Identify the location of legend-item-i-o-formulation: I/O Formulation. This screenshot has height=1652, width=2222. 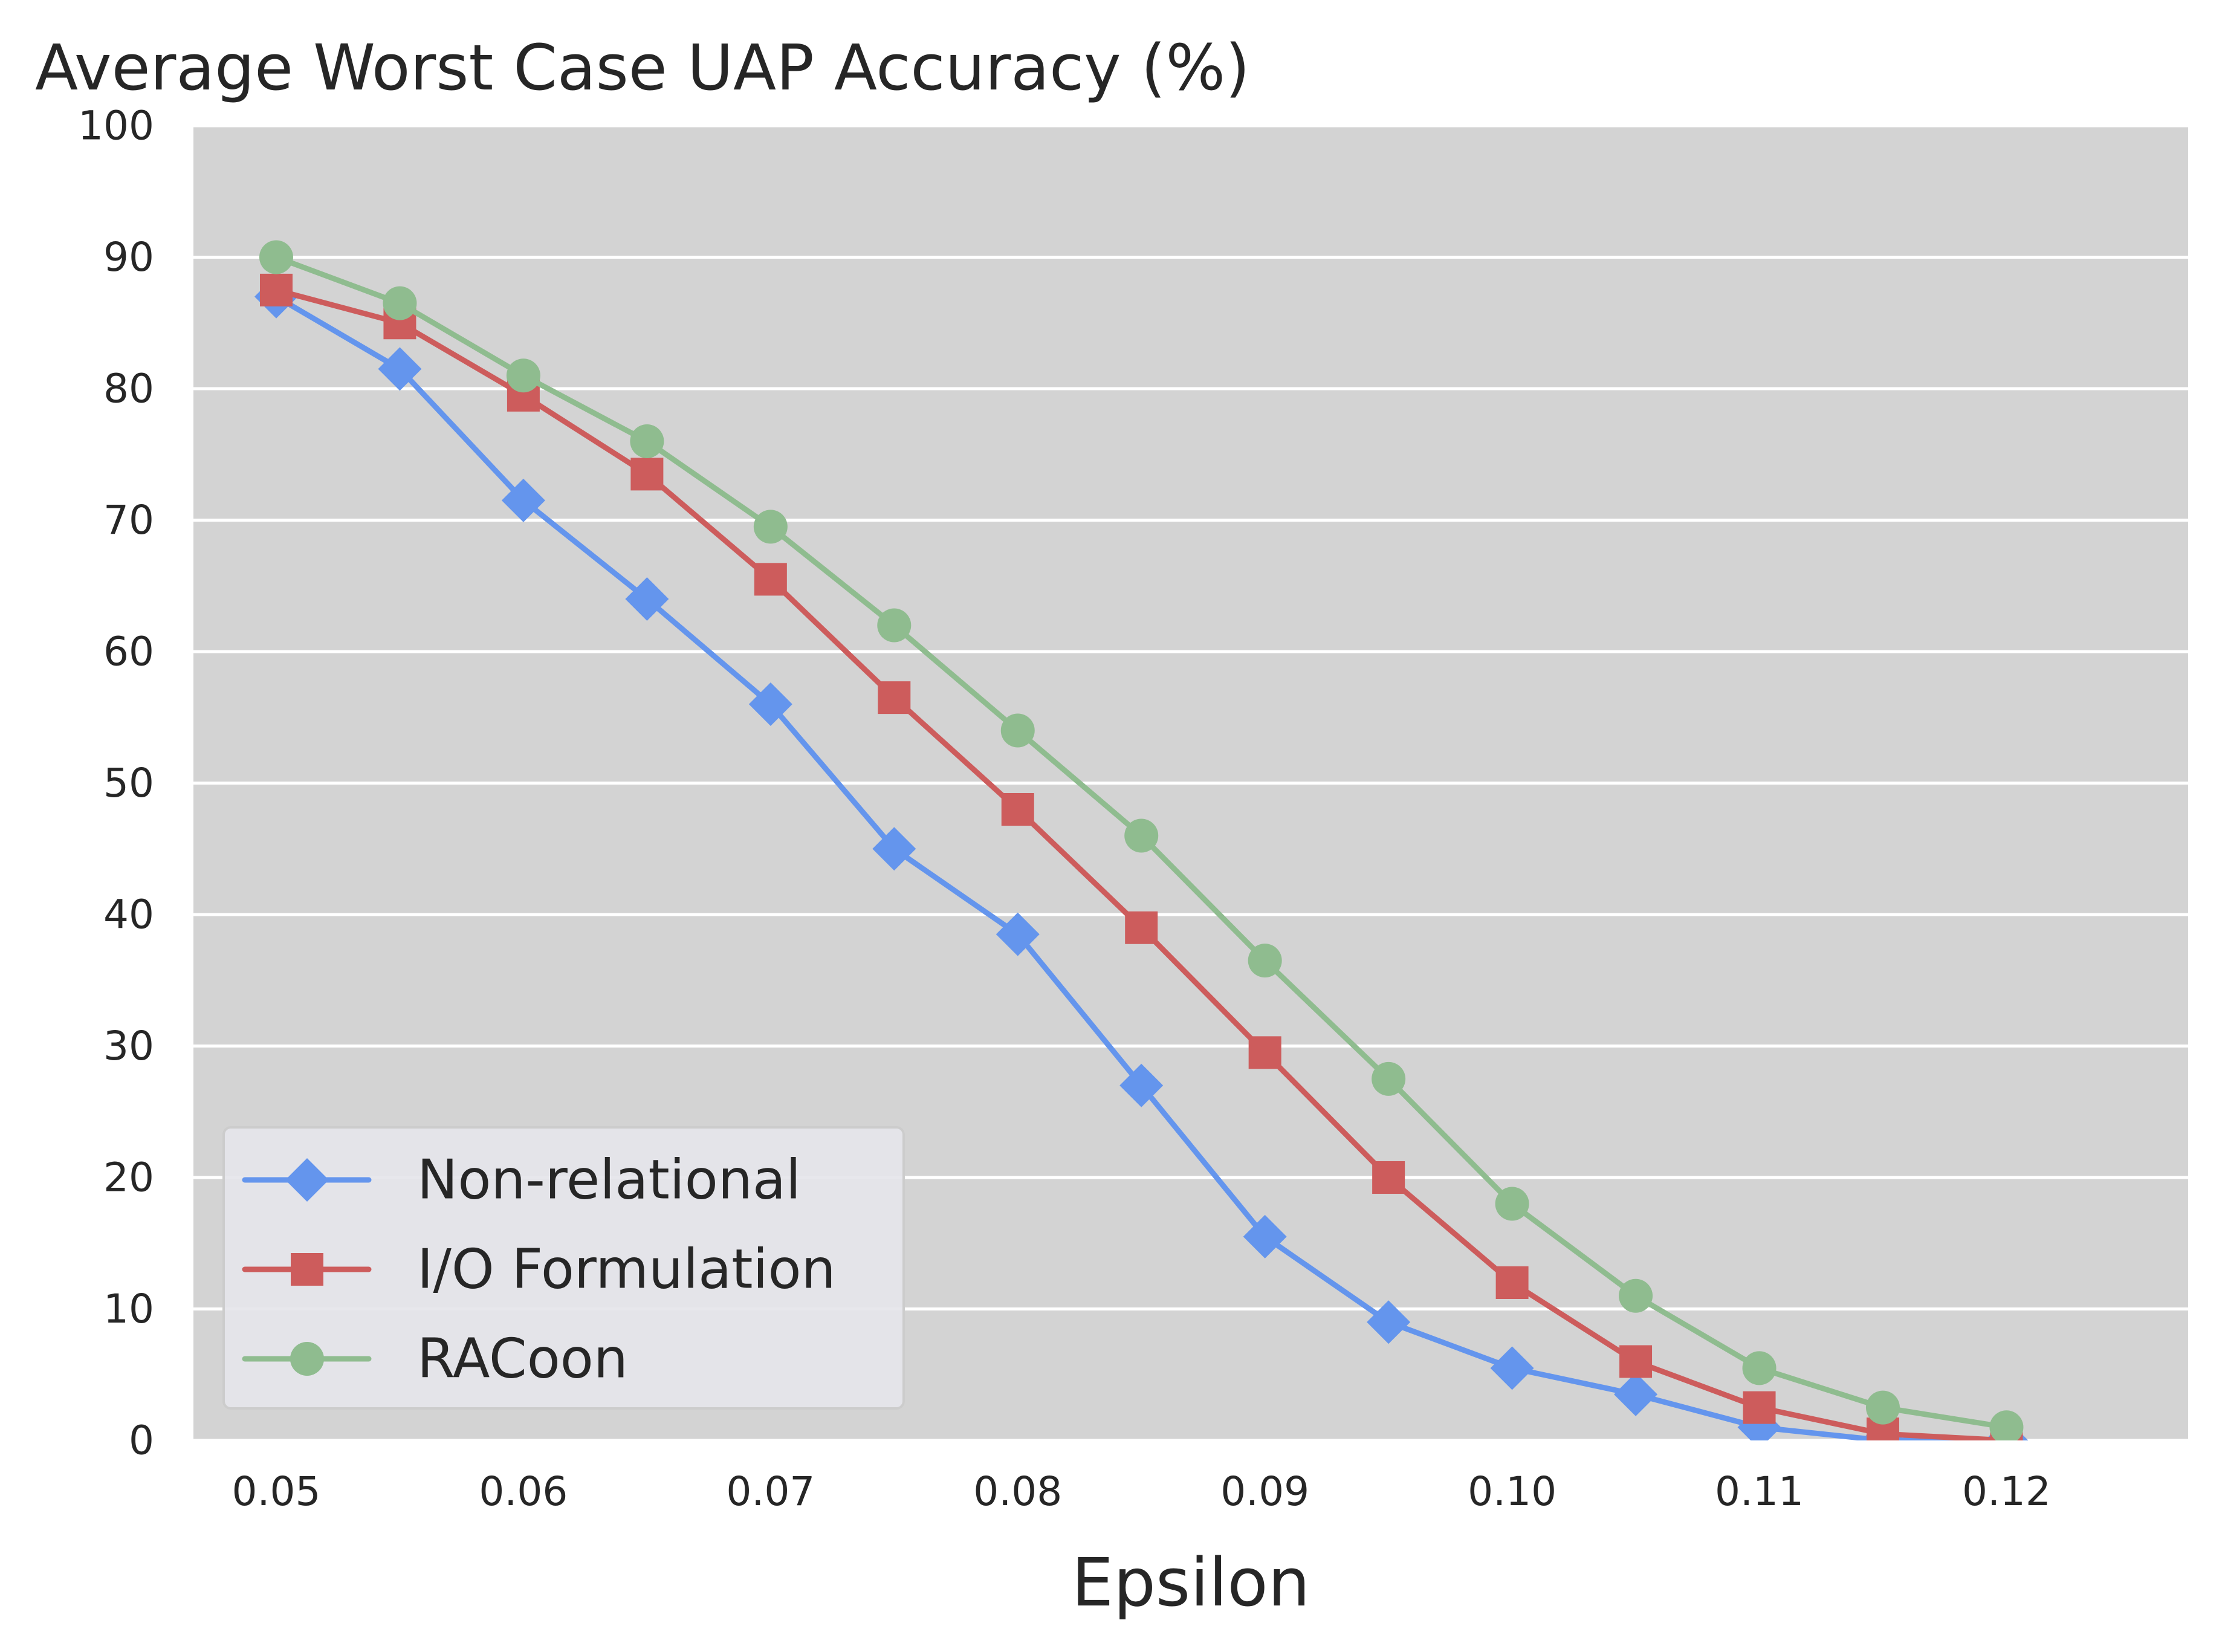
(539, 1270).